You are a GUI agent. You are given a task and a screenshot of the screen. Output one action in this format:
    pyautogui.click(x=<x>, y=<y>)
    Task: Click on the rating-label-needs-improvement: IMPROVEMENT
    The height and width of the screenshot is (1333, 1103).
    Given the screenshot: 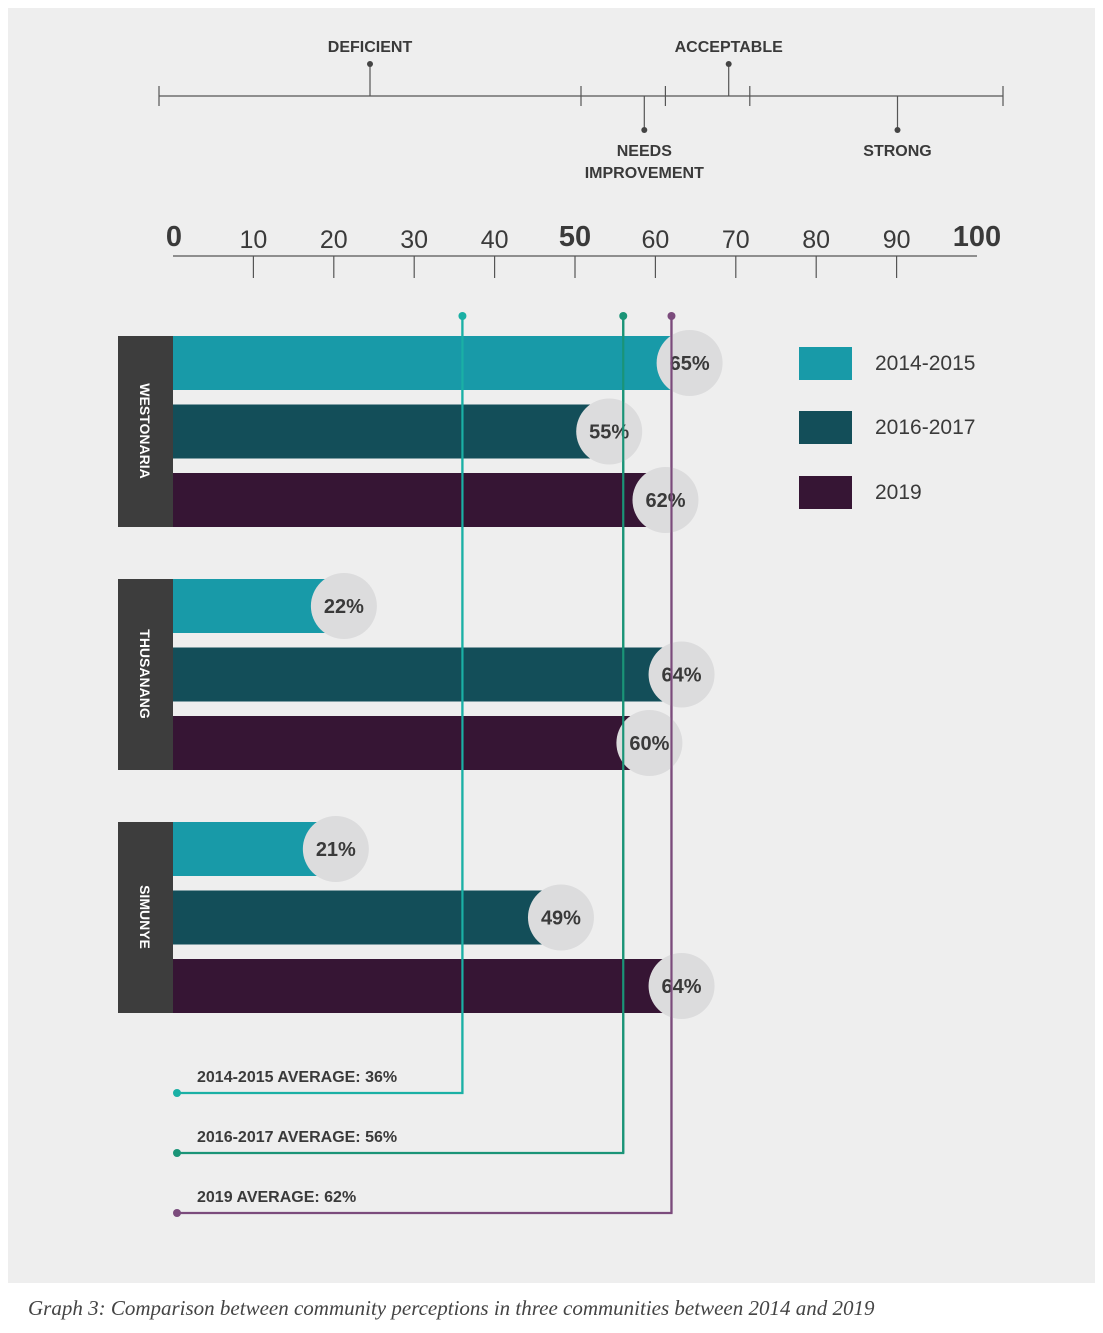 What is the action you would take?
    pyautogui.click(x=644, y=173)
    